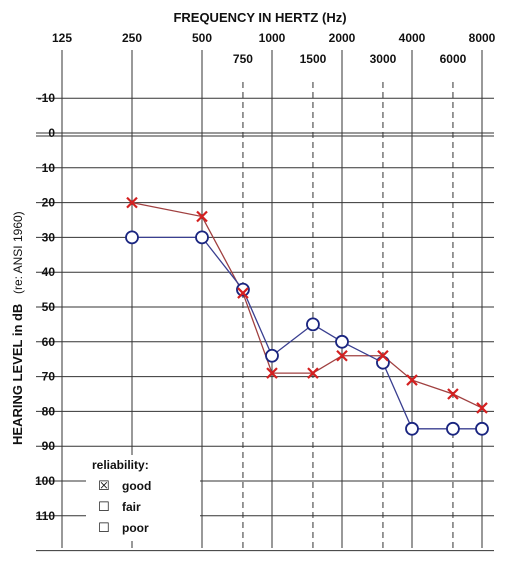  What do you see at coordinates (49, 411) in the screenshot?
I see `y-tick-label-80: 80` at bounding box center [49, 411].